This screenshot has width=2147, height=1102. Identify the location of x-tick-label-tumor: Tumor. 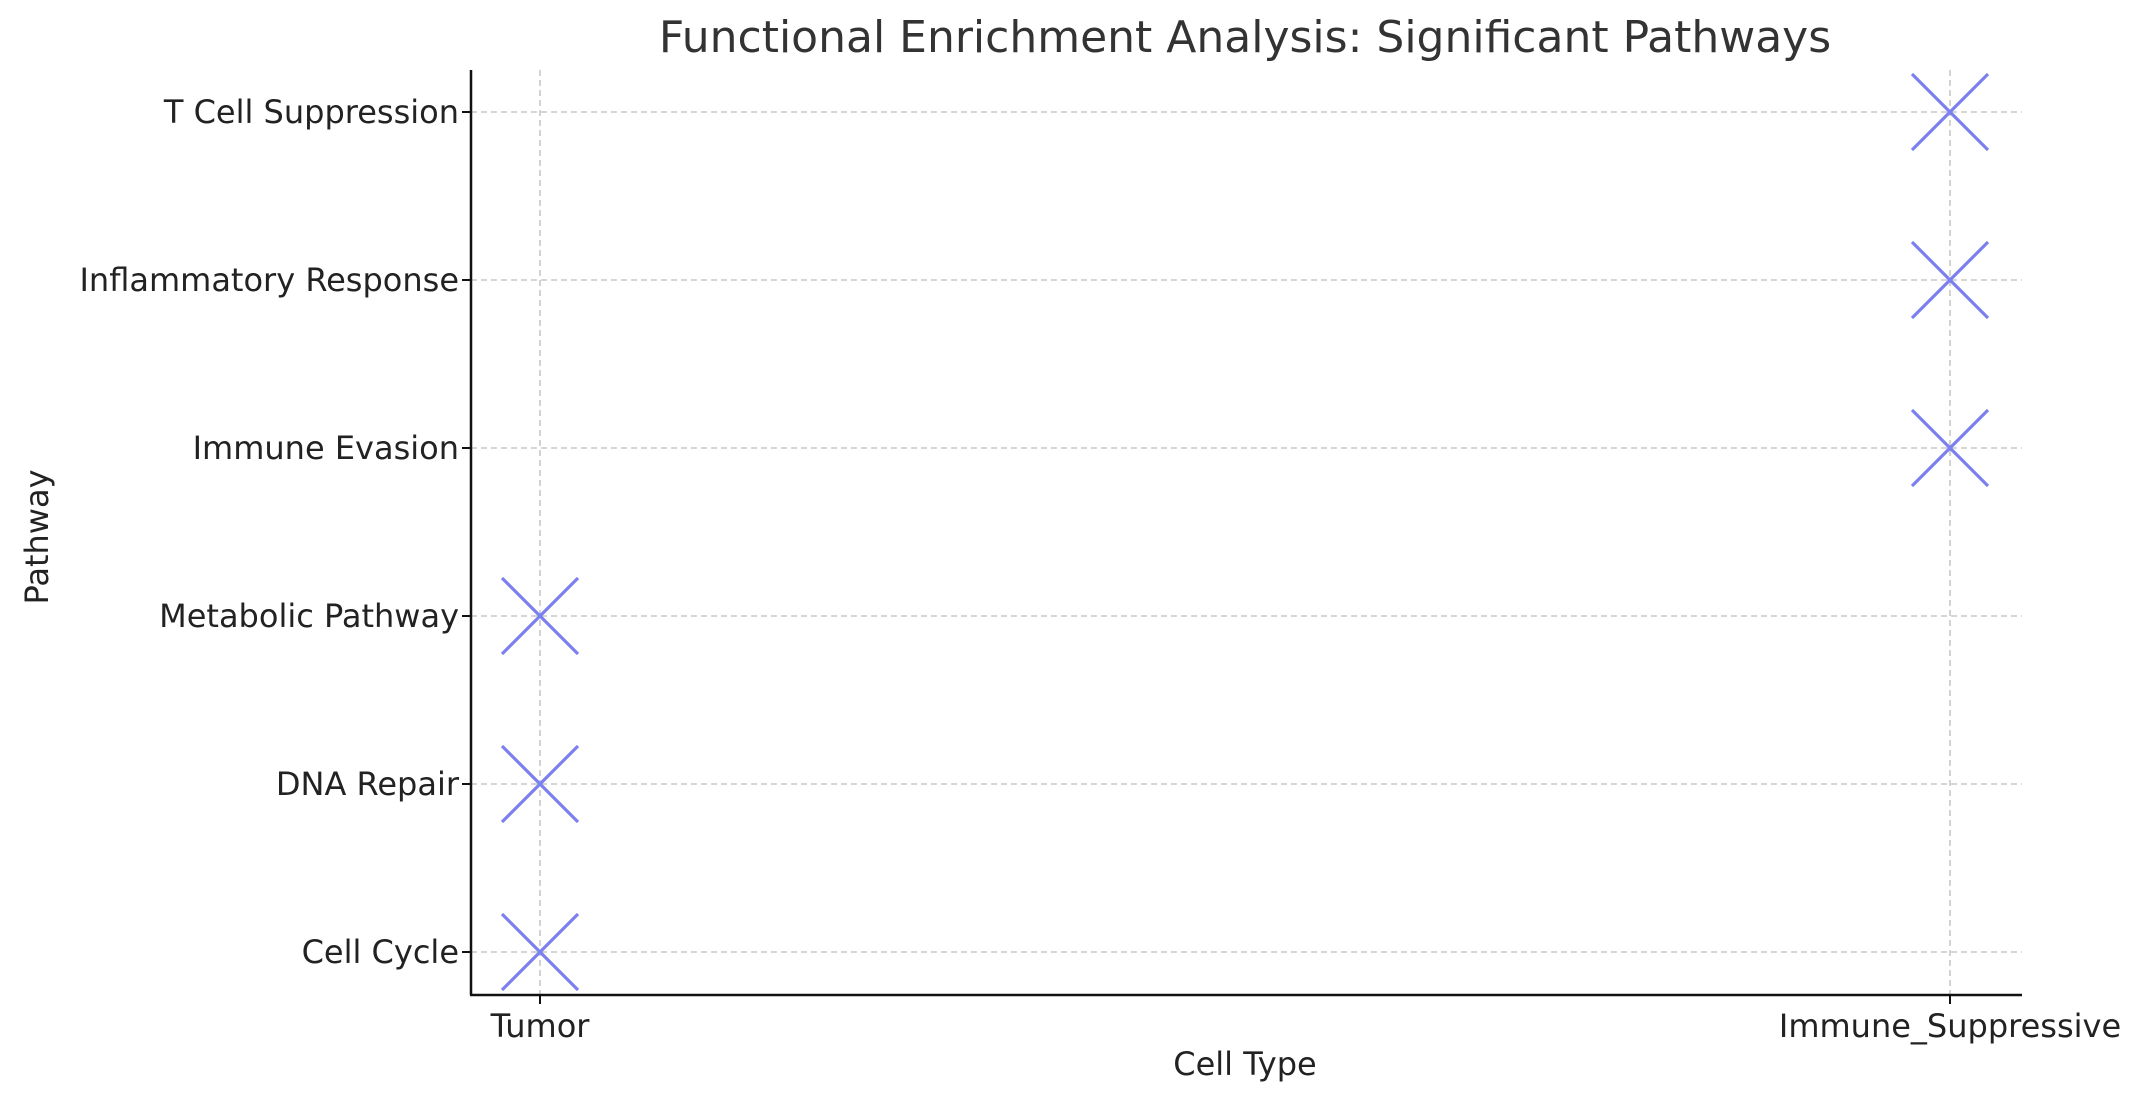
(540, 1026).